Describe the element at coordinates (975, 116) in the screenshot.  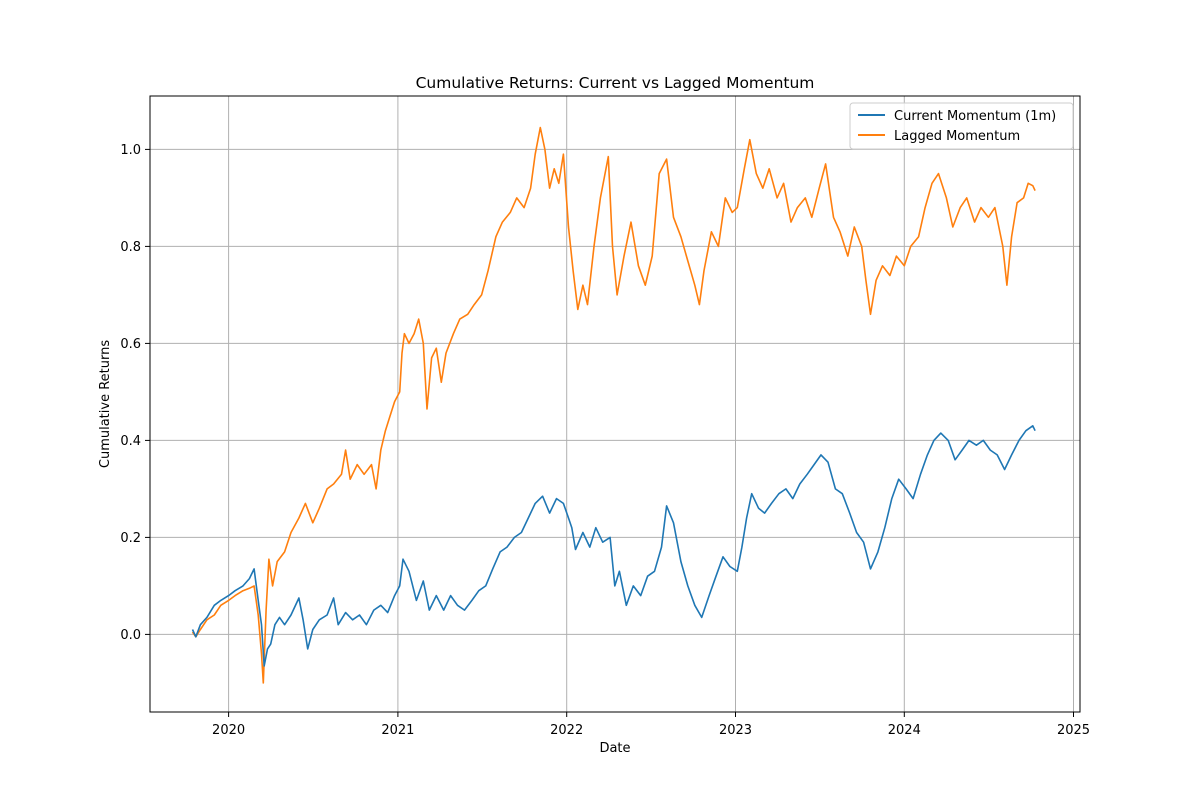
I see `legend-label-current-momentum: Current Momentum (1m)` at that location.